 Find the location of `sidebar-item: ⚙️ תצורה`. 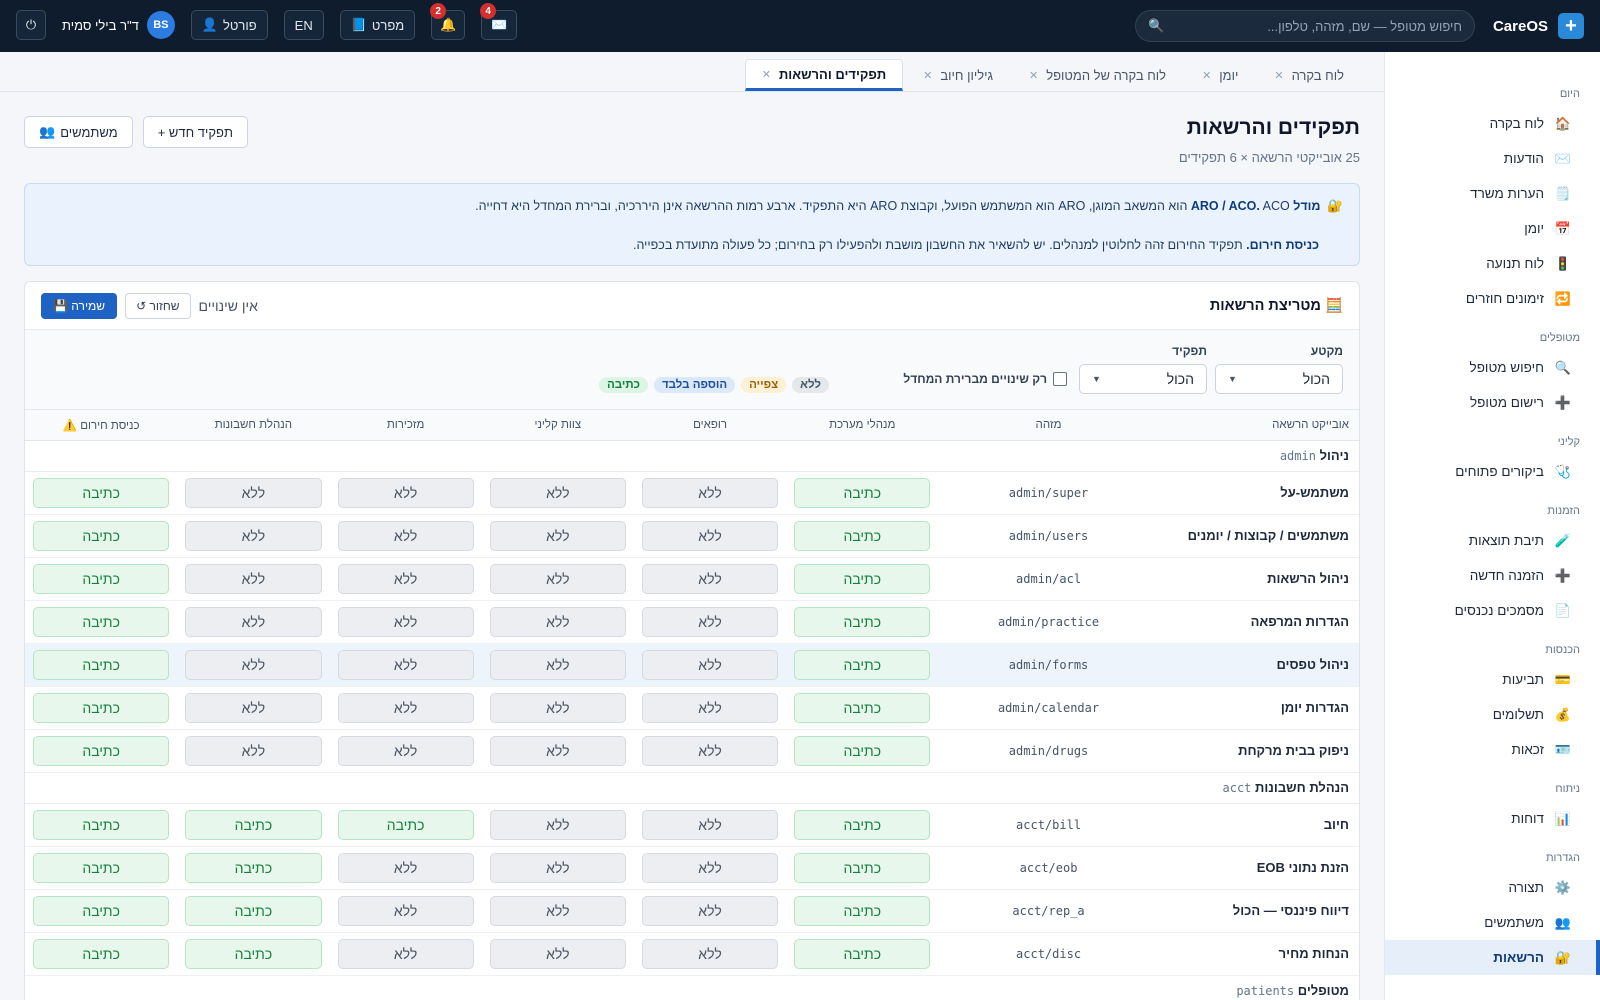

sidebar-item: ⚙️ תצורה is located at coordinates (1492, 887).